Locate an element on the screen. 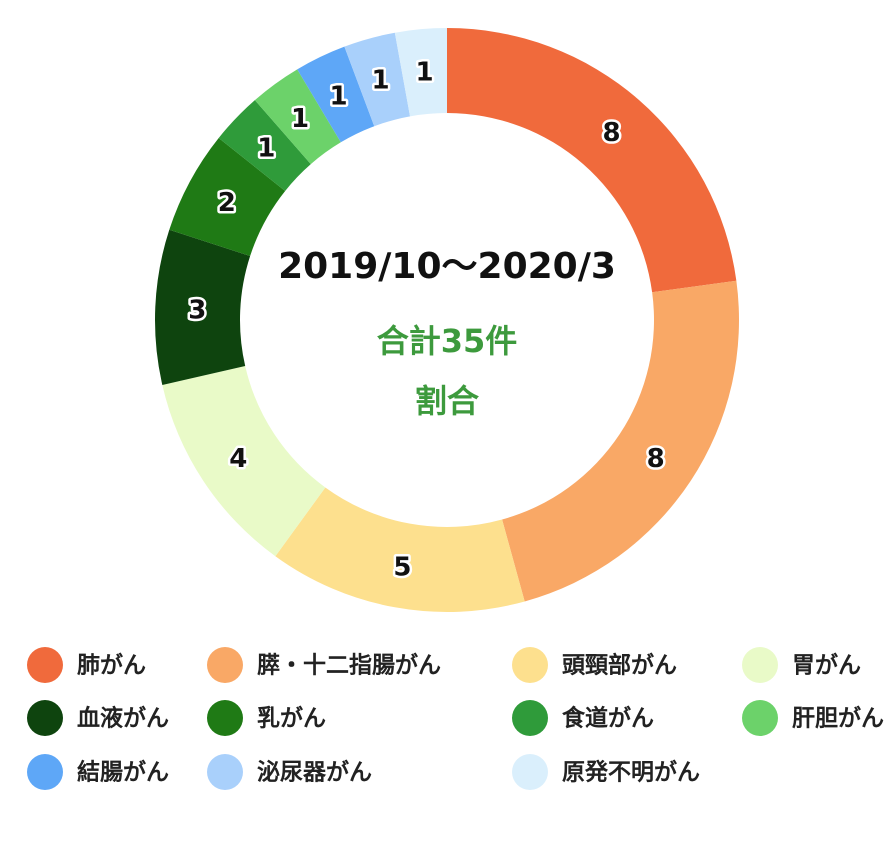  chart-title: 2019/10〜2020/3 is located at coordinates (447, 266).